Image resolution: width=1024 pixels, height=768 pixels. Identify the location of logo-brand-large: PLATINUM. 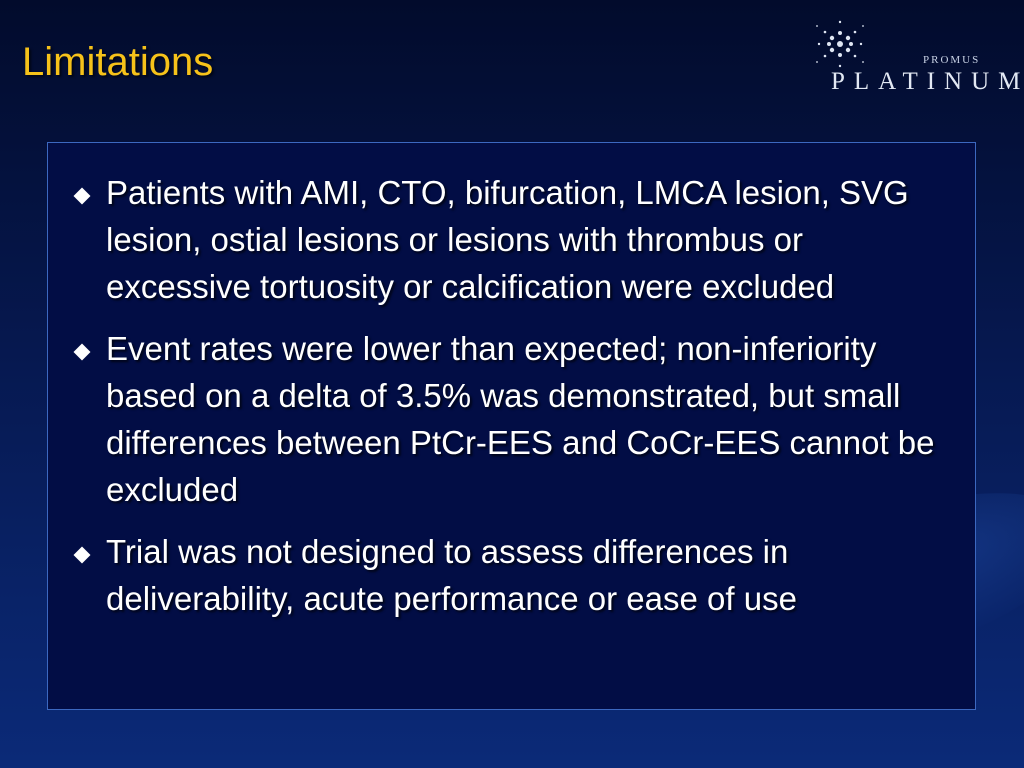
(927, 81).